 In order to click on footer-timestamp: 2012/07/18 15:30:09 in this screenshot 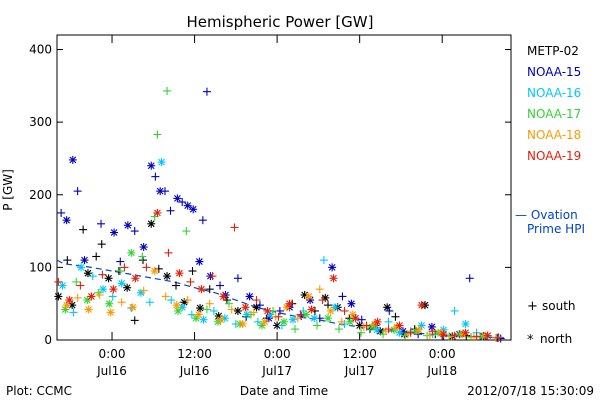, I will do `click(530, 391)`.